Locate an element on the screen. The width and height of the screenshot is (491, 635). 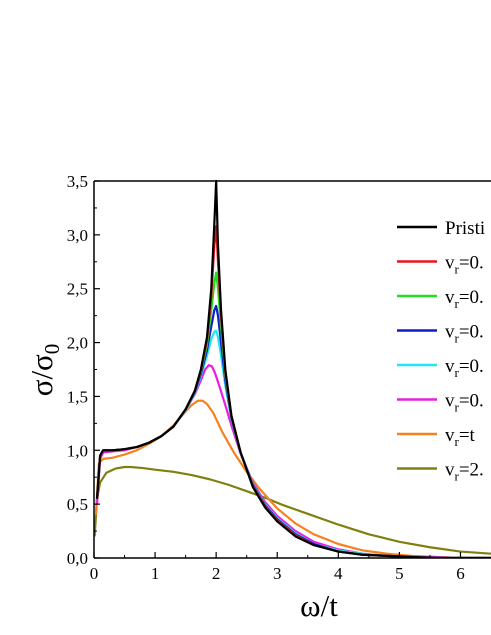
x-tick-label: 3 is located at coordinates (277, 573).